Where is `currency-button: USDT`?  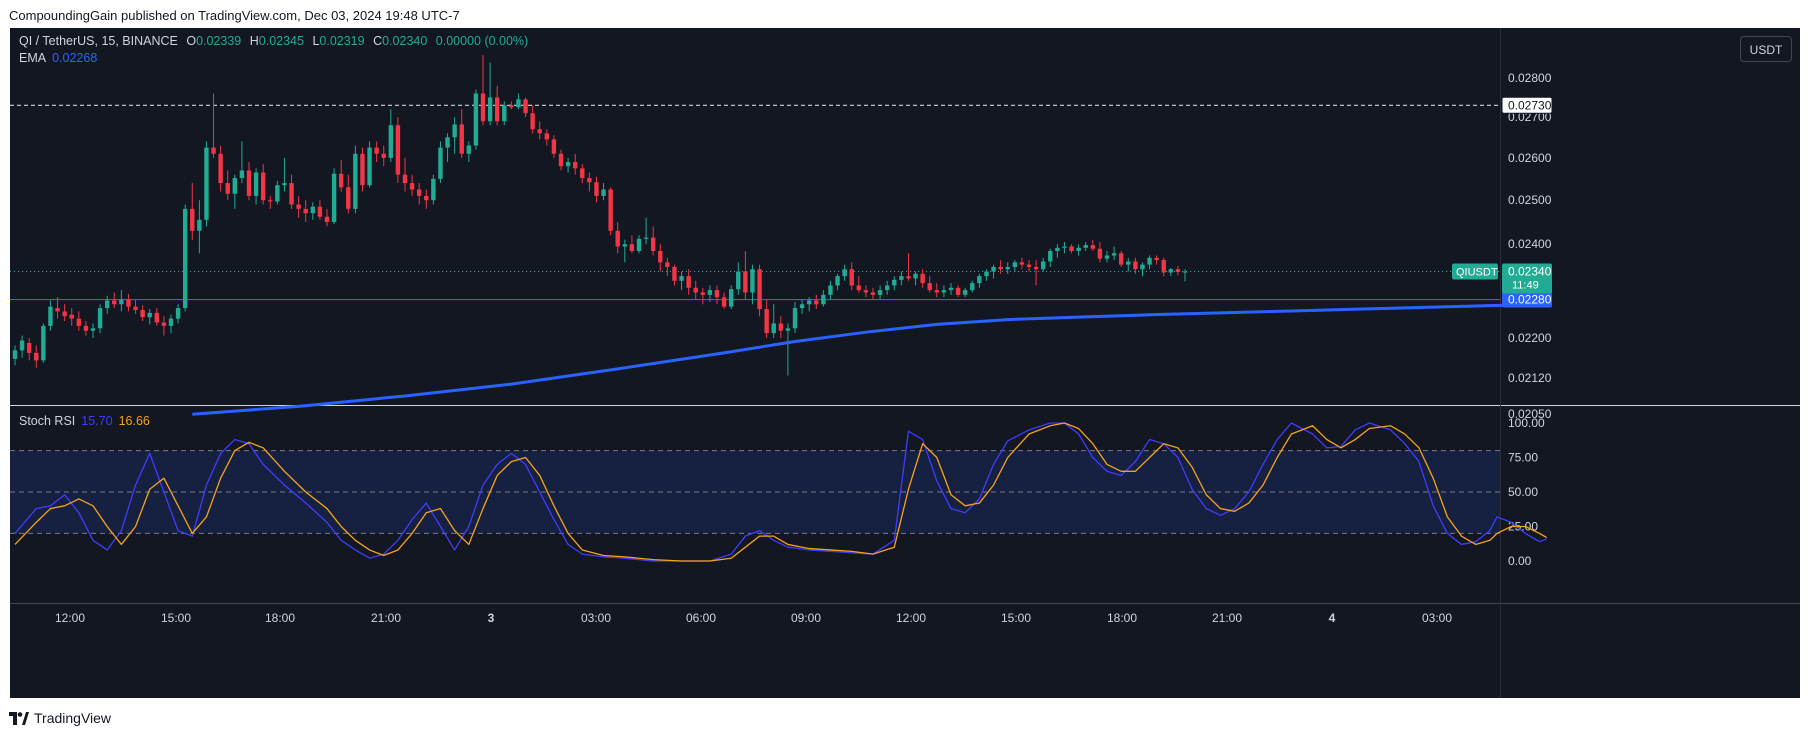 currency-button: USDT is located at coordinates (1766, 49).